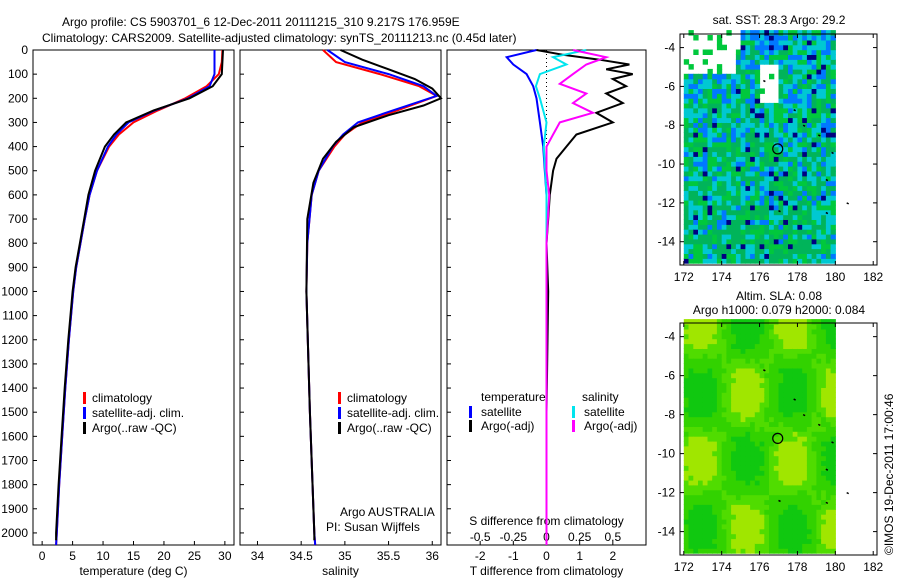 The height and width of the screenshot is (580, 900). I want to click on y-tick-label: 800, so click(18, 243).